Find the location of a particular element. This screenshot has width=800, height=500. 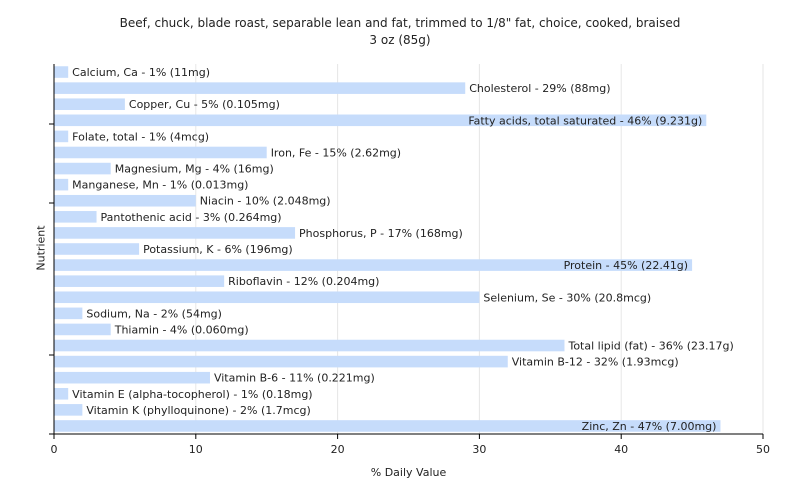

x-tick-label: 10 is located at coordinates (196, 449).